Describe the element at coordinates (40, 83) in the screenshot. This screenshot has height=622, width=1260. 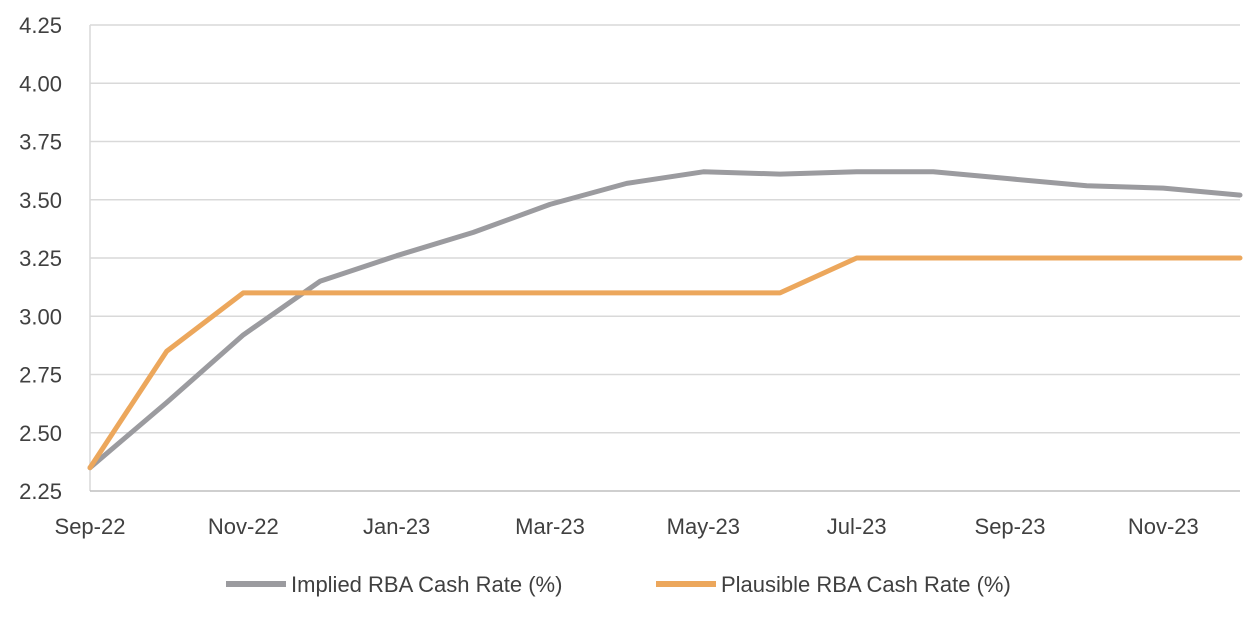
I see `y-tick-label: 4.00` at that location.